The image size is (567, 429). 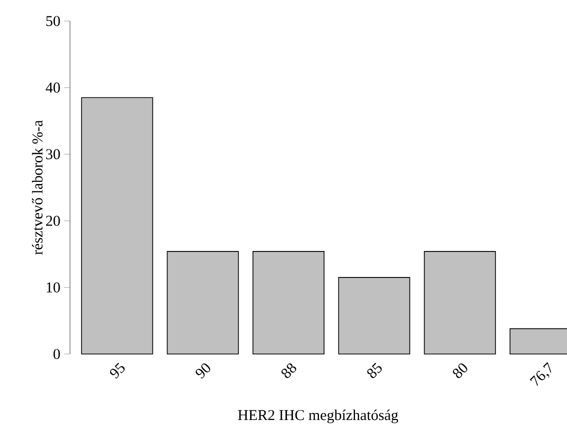 I want to click on y-tick-label: 50, so click(x=53, y=21).